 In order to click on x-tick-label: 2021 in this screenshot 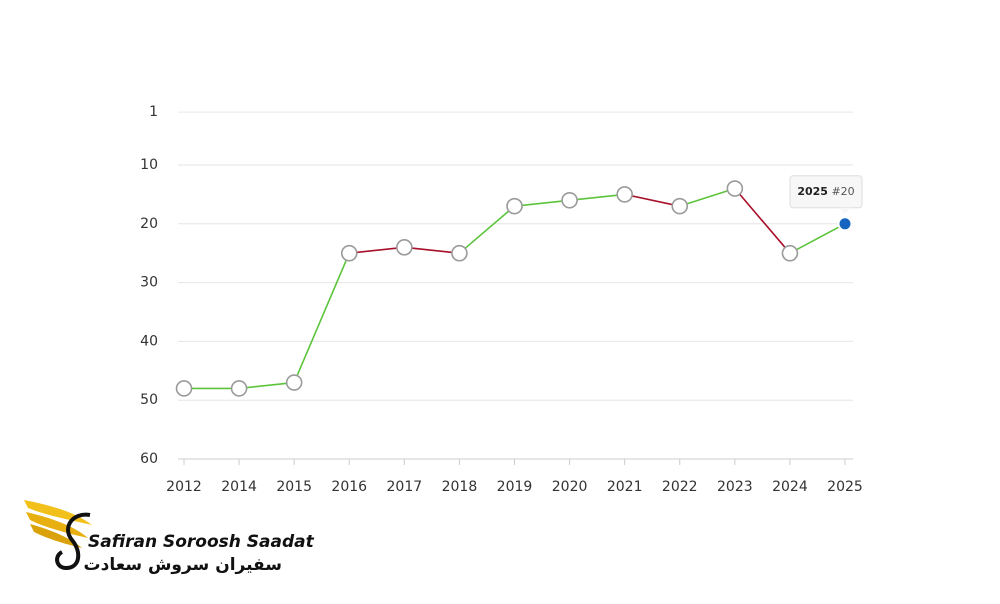, I will do `click(625, 487)`.